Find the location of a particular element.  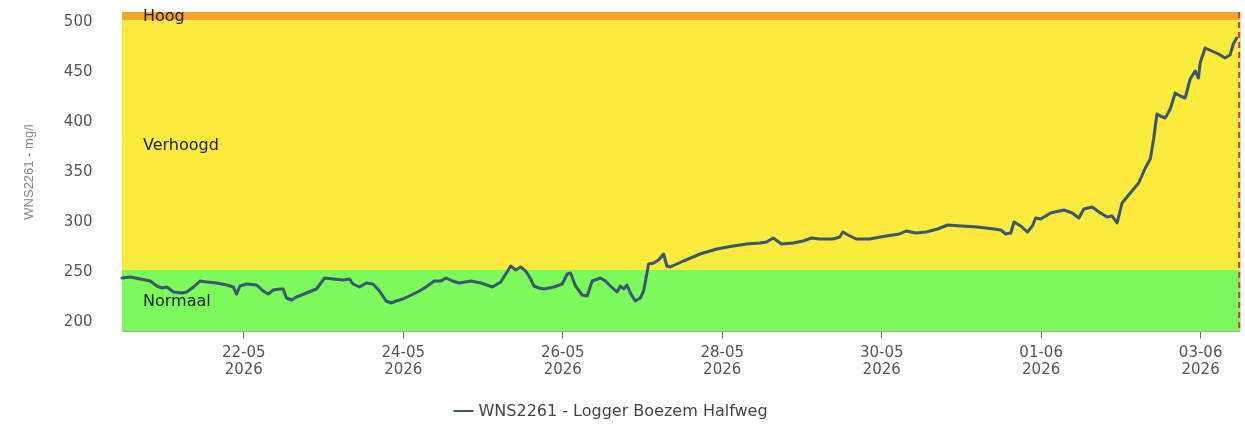

x-tick-label: 22-05 2026 is located at coordinates (243, 360).